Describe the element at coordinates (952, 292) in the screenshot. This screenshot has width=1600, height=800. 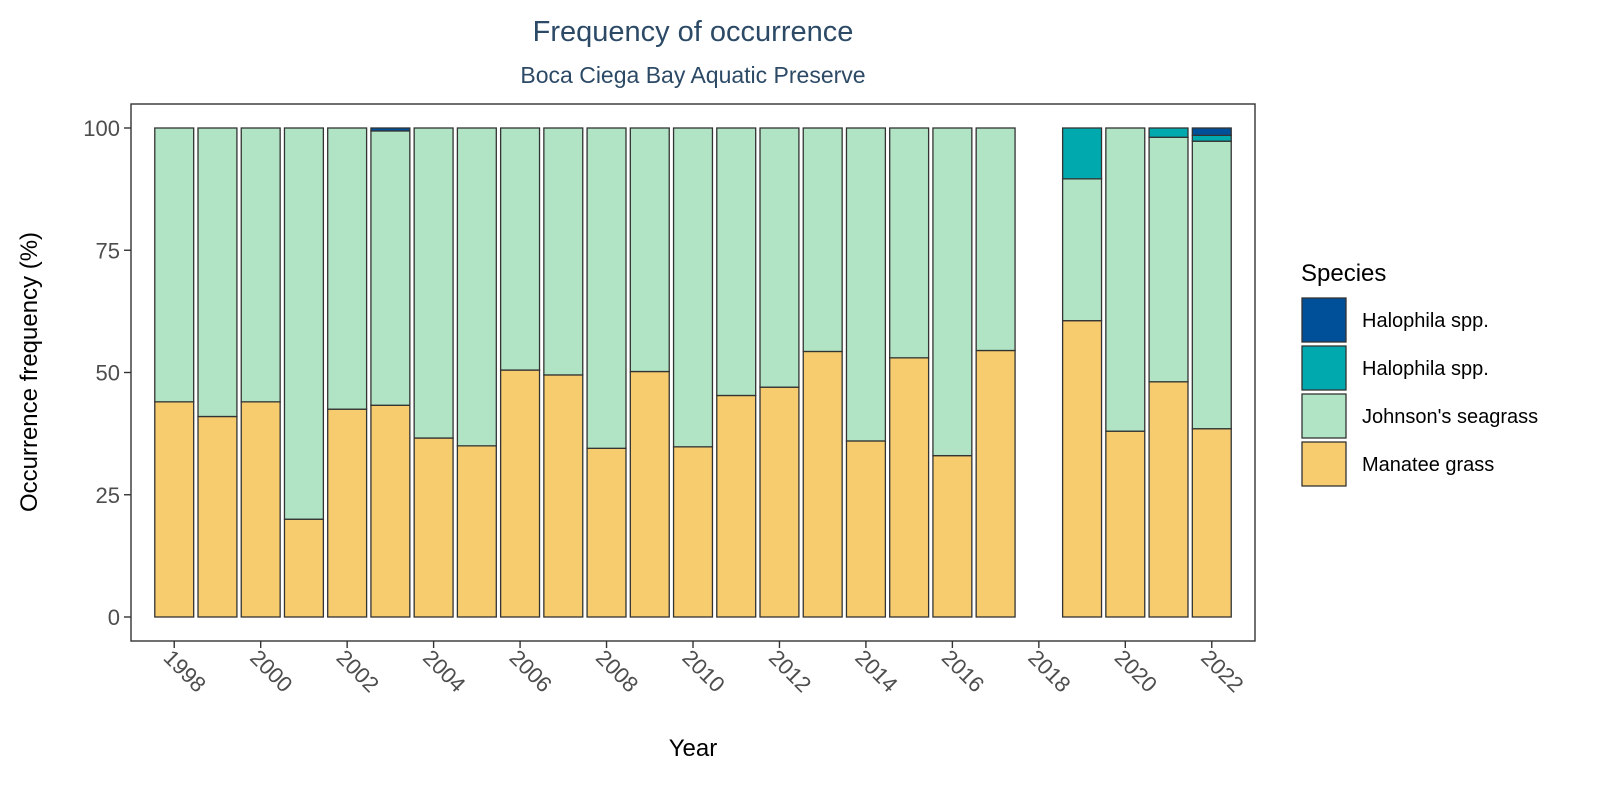
I see `bar-segment-2016-s1` at that location.